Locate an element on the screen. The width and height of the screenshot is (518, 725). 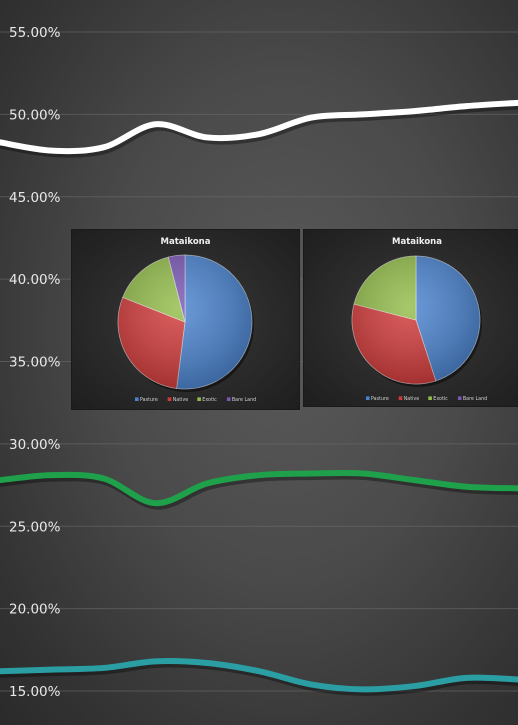
pie-chart-inset-left: Mataikona Pasture Native Exotic Bare Land is located at coordinates (185, 319).